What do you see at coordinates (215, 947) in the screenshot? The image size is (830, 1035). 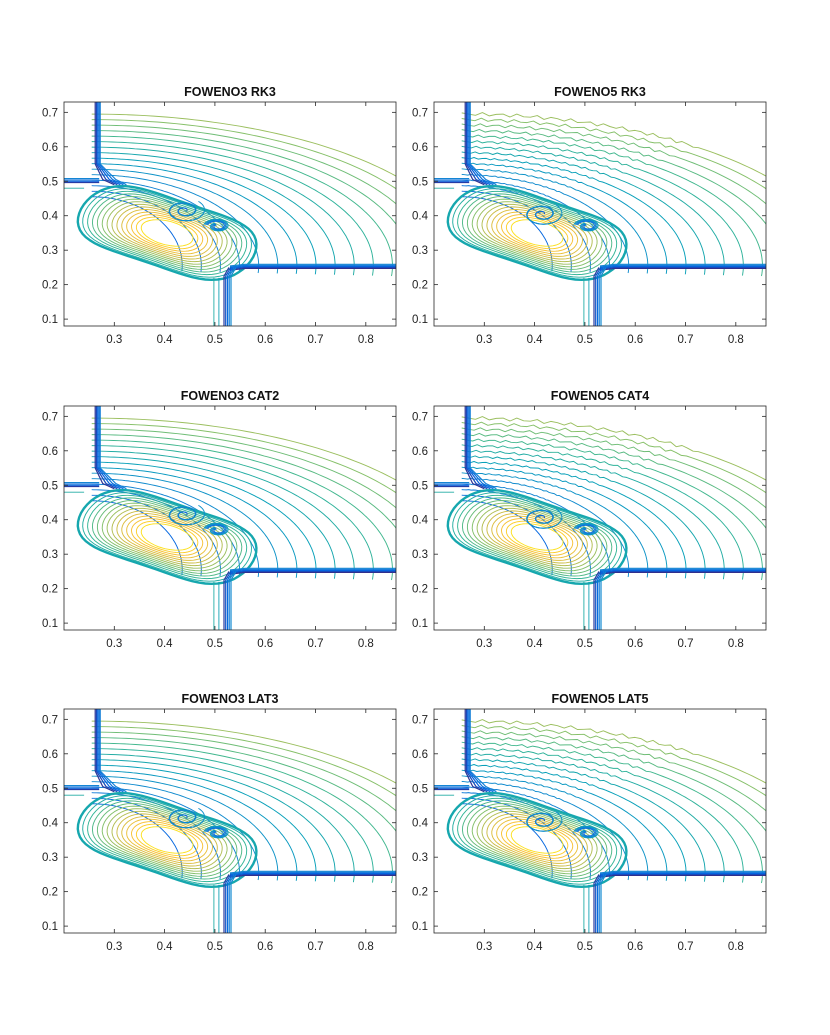 I see `x-tick-label: 0.5` at bounding box center [215, 947].